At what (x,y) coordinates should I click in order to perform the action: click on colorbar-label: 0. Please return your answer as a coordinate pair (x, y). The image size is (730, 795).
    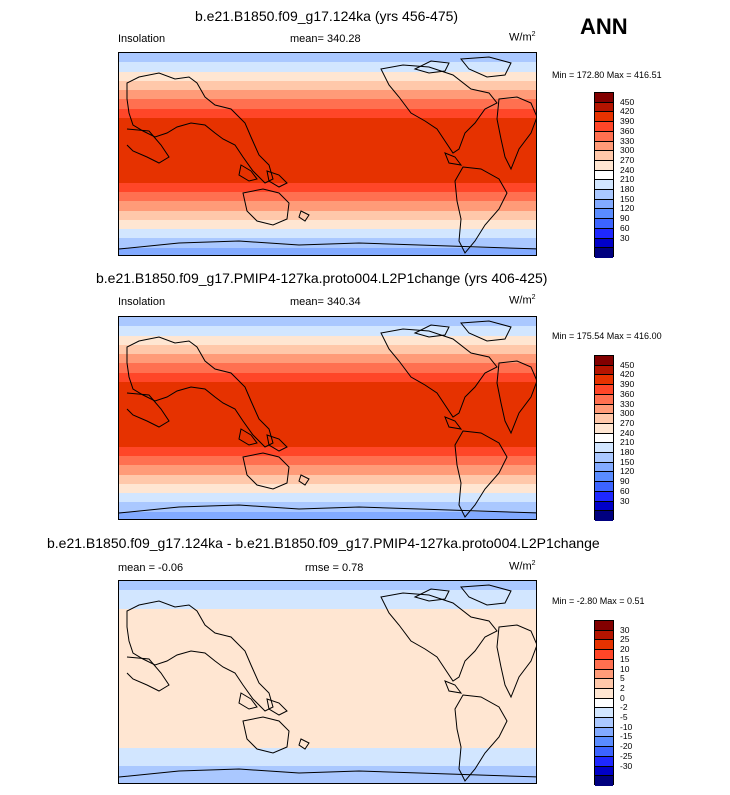
    Looking at the image, I should click on (622, 697).